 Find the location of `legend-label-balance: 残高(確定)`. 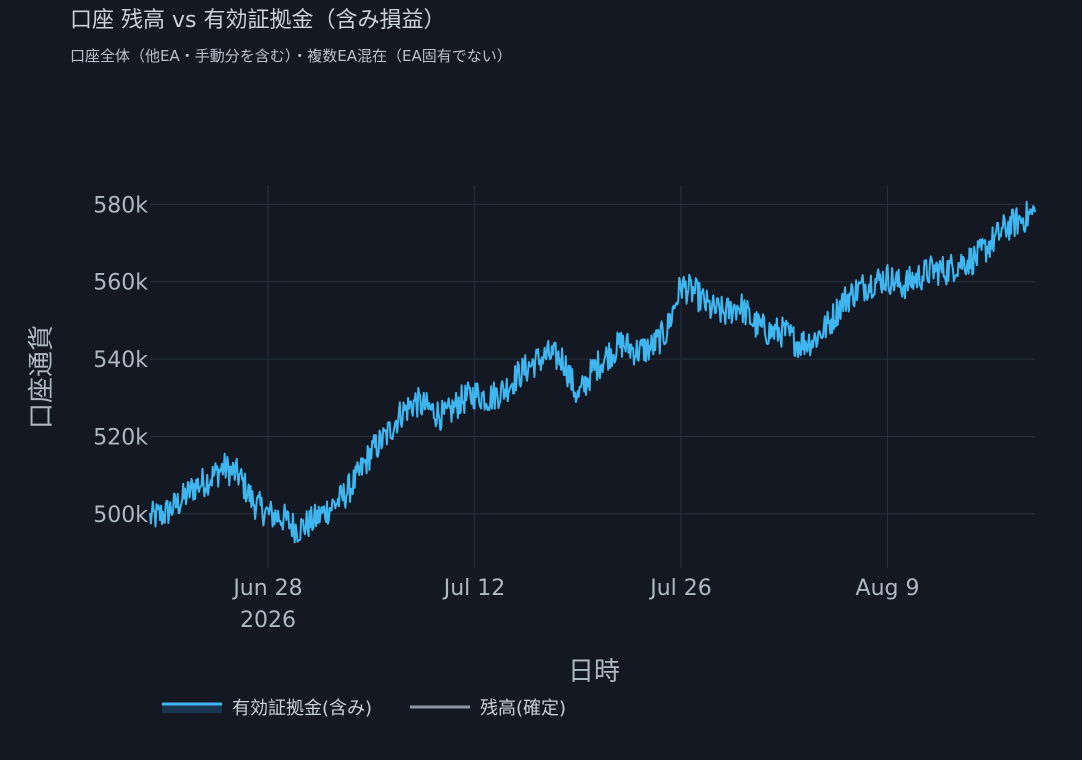

legend-label-balance: 残高(確定) is located at coordinates (523, 708).